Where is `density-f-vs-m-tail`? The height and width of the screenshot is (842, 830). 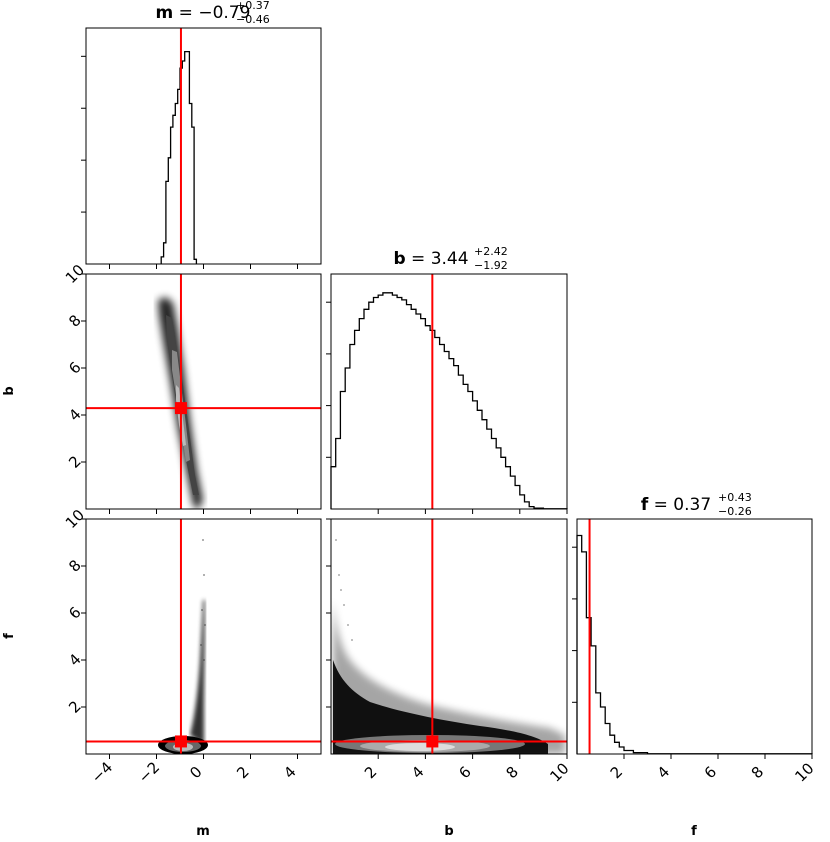
density-f-vs-m-tail is located at coordinates (197, 672).